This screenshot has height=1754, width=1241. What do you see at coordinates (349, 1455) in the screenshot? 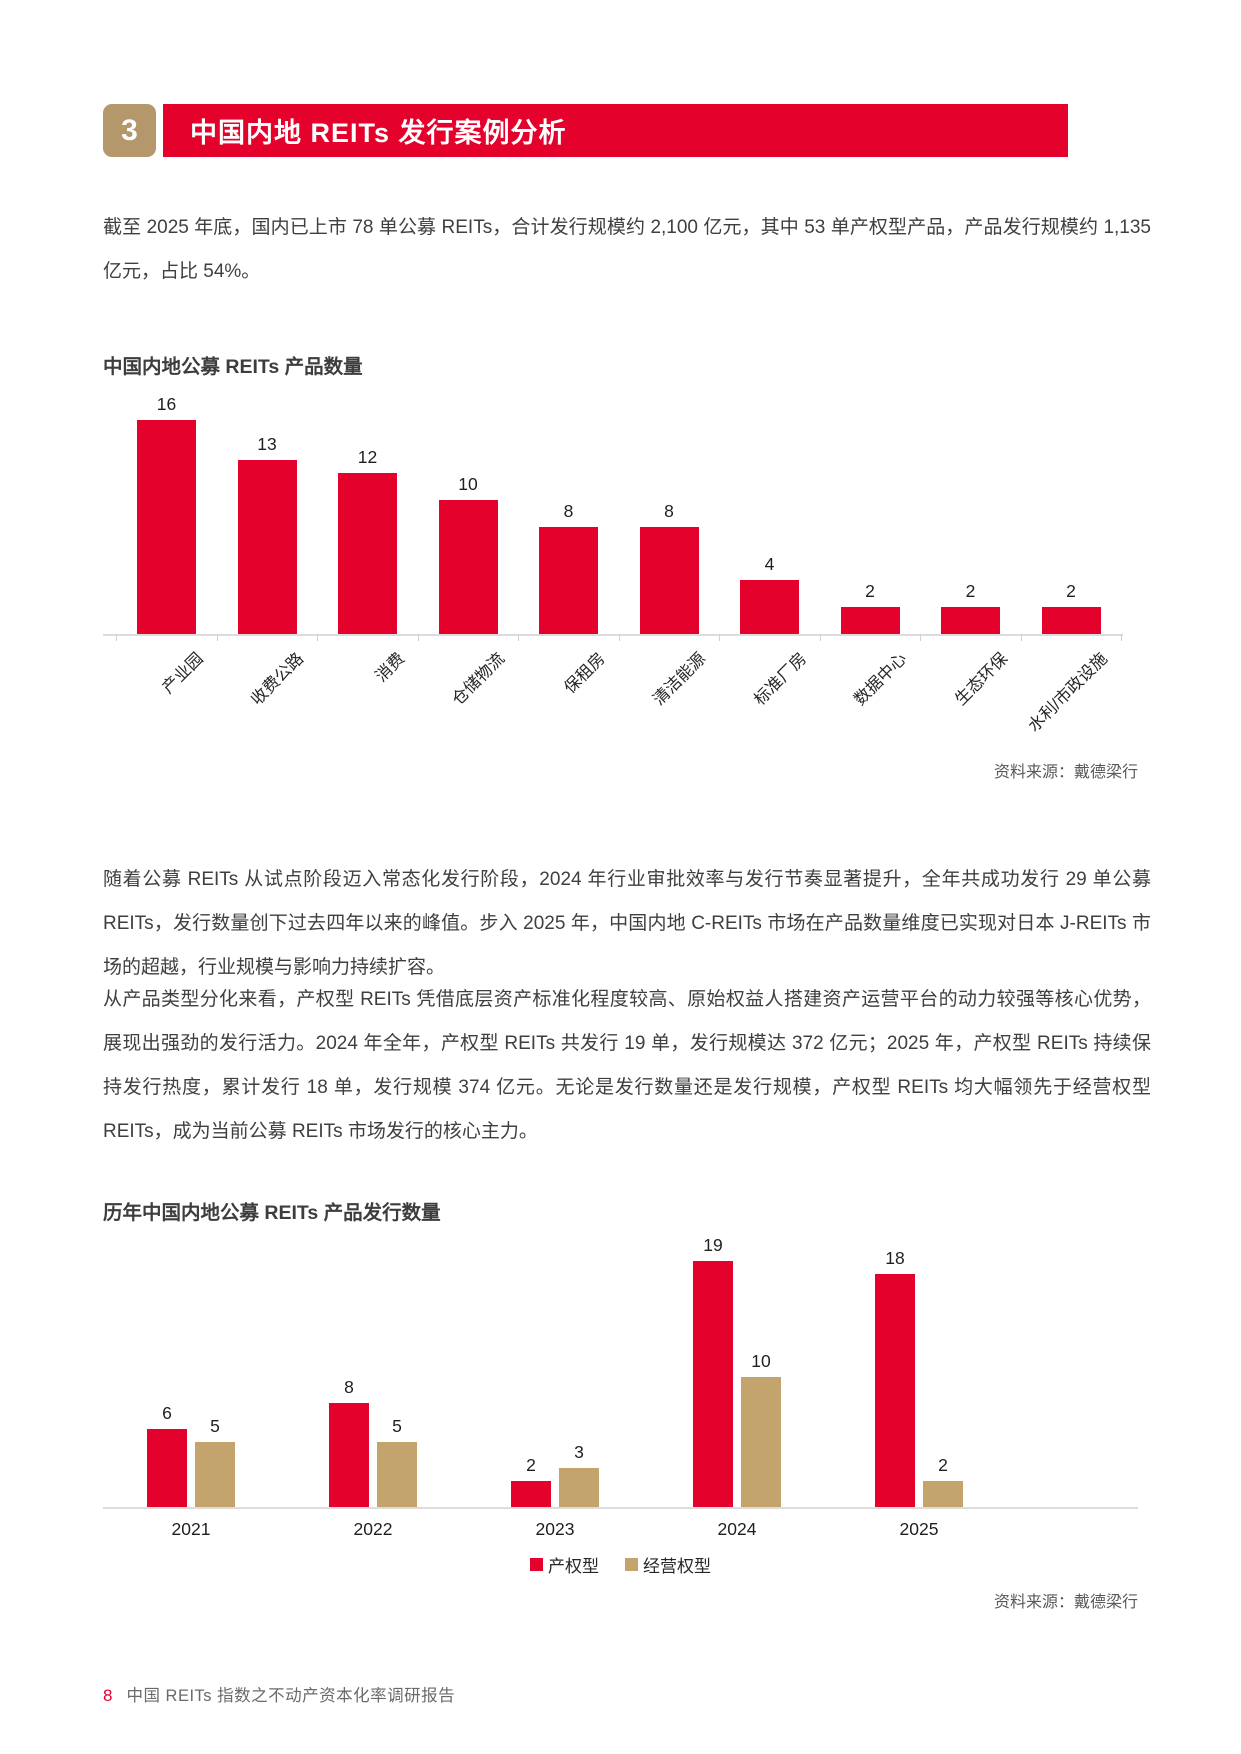
I see `bar-产权型-2022` at bounding box center [349, 1455].